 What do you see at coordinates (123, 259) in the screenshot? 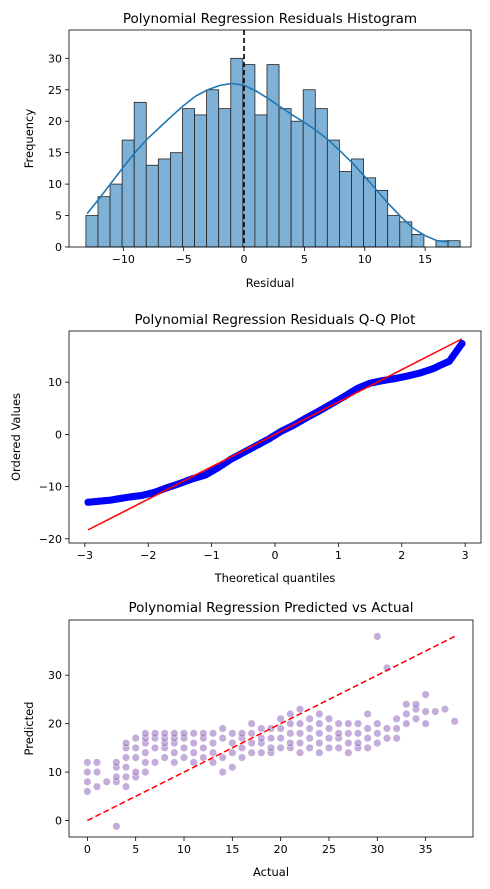
I see `x-tick-label: −10` at bounding box center [123, 259].